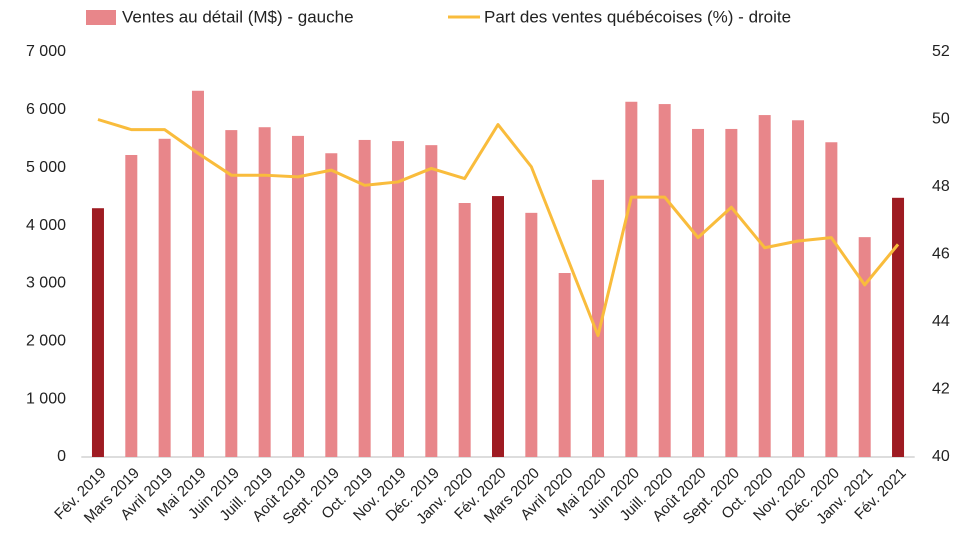 This screenshot has height=550, width=967. What do you see at coordinates (941, 119) in the screenshot?
I see `y2-tick-label: 50` at bounding box center [941, 119].